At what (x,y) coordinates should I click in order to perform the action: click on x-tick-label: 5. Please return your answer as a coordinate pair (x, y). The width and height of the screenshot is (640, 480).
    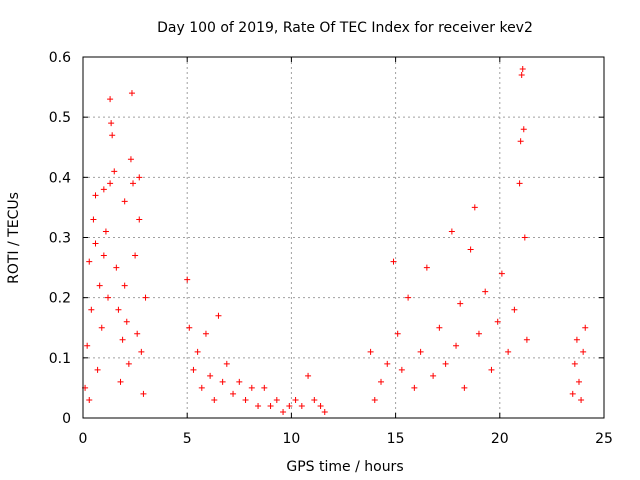
    Looking at the image, I should click on (187, 439).